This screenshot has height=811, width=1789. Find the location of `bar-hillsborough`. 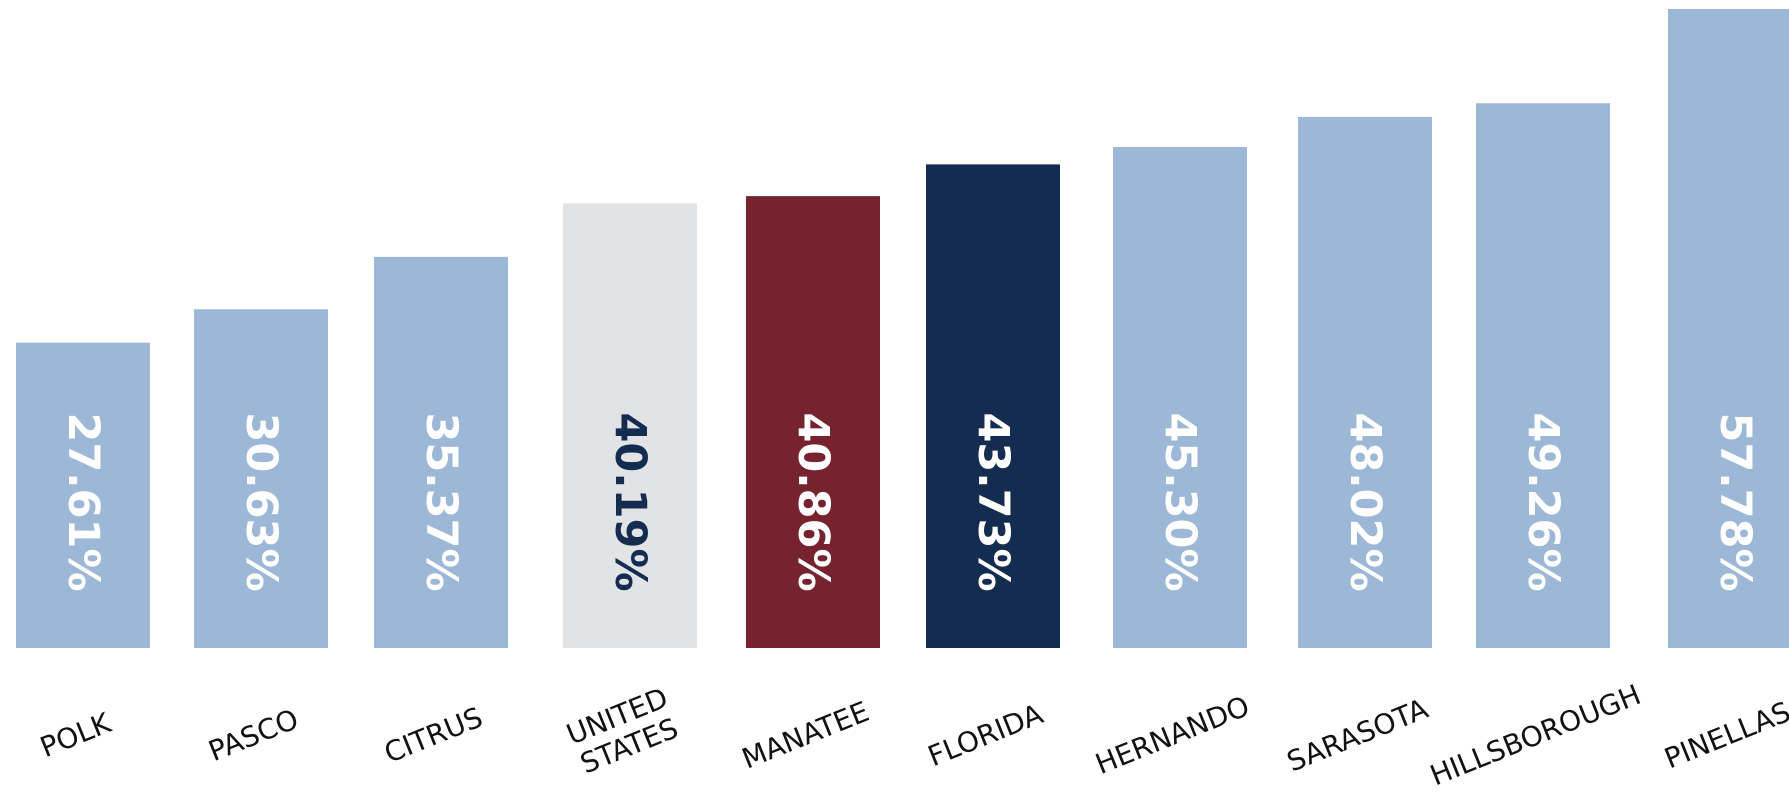

bar-hillsborough is located at coordinates (1543, 375).